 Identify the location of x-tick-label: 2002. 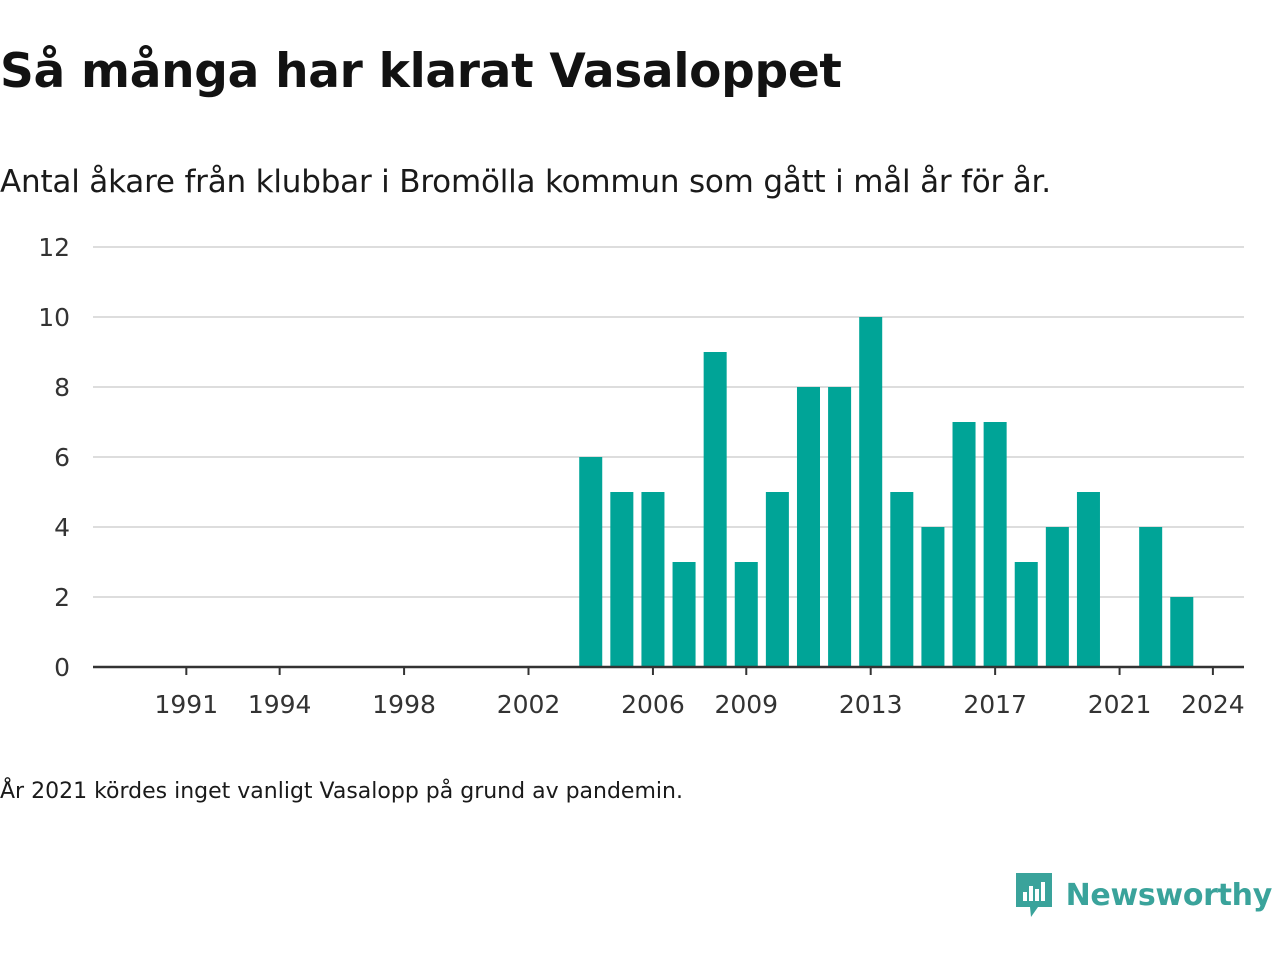
(529, 704).